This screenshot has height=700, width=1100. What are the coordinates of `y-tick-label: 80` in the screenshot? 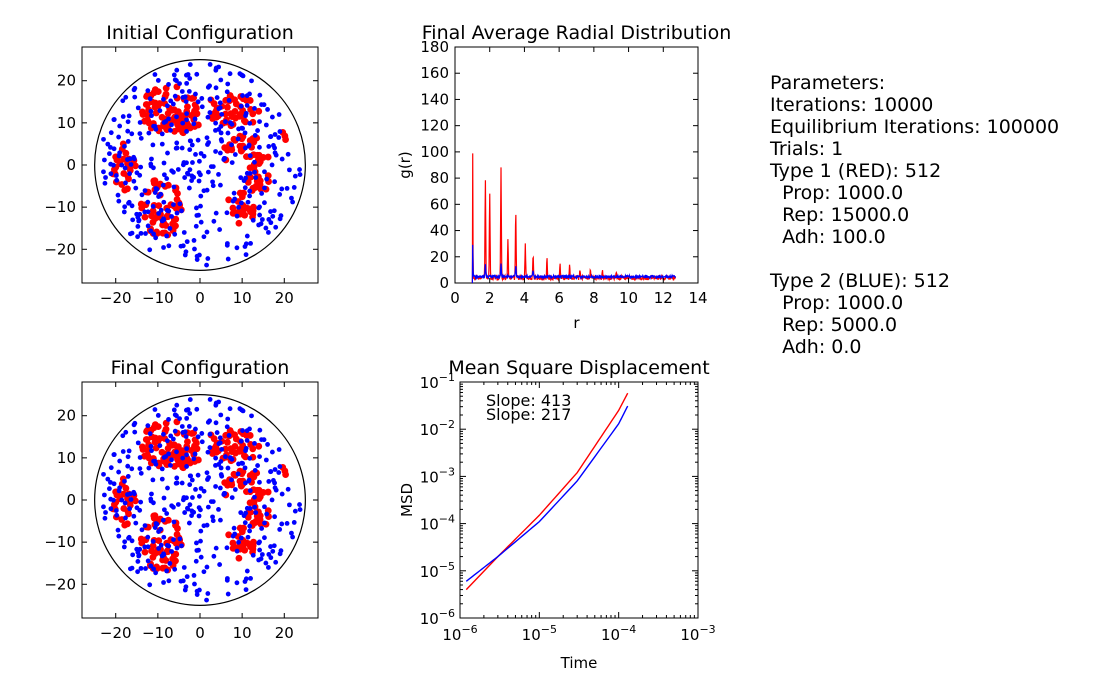 It's located at (439, 178).